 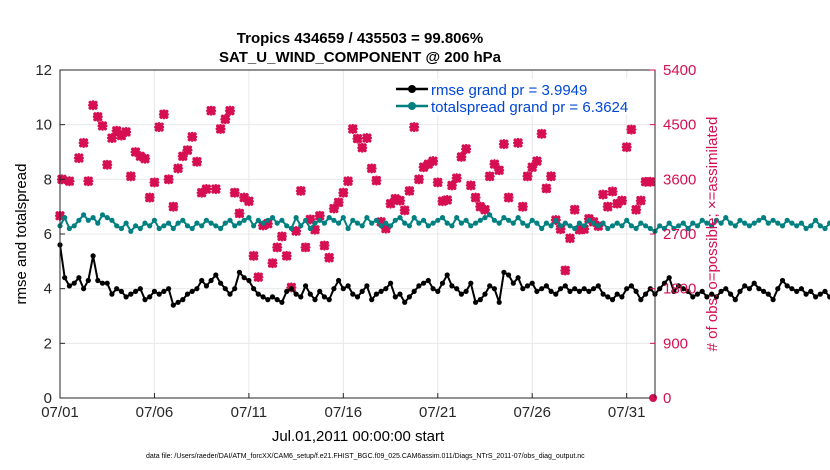 What do you see at coordinates (675, 343) in the screenshot?
I see `y2-tick-label: 900` at bounding box center [675, 343].